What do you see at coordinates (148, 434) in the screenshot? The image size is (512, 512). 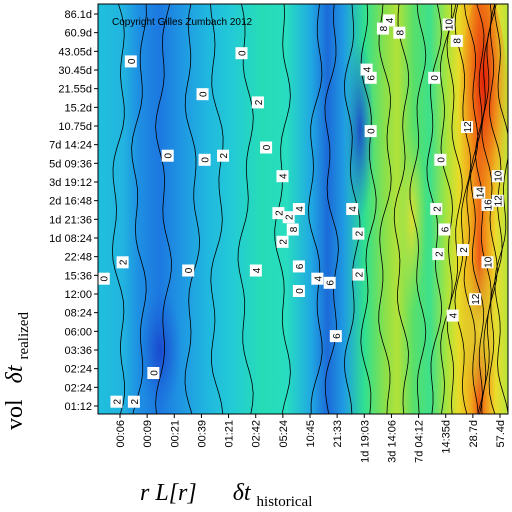 I see `x-tick-label: 00:09` at bounding box center [148, 434].